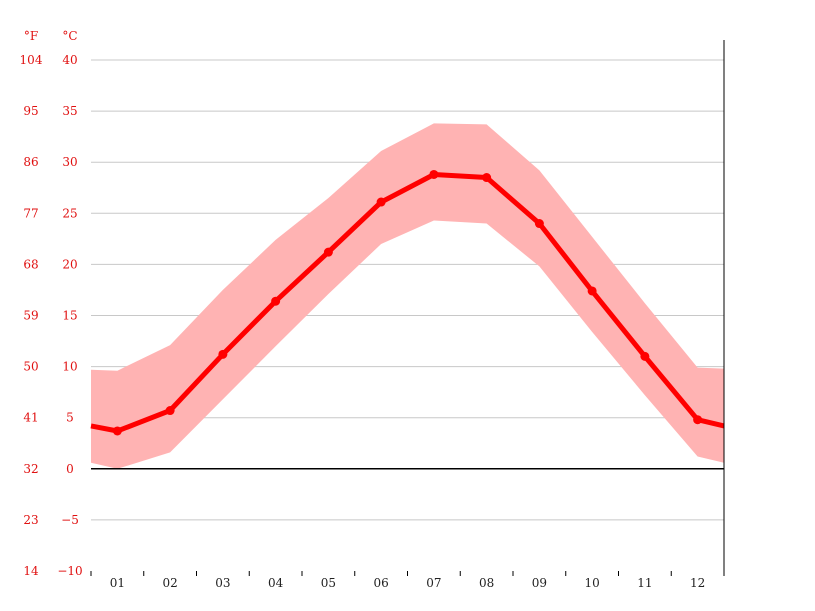 This screenshot has height=611, width=815. What do you see at coordinates (328, 583) in the screenshot?
I see `x-tick-label: 05` at bounding box center [328, 583].